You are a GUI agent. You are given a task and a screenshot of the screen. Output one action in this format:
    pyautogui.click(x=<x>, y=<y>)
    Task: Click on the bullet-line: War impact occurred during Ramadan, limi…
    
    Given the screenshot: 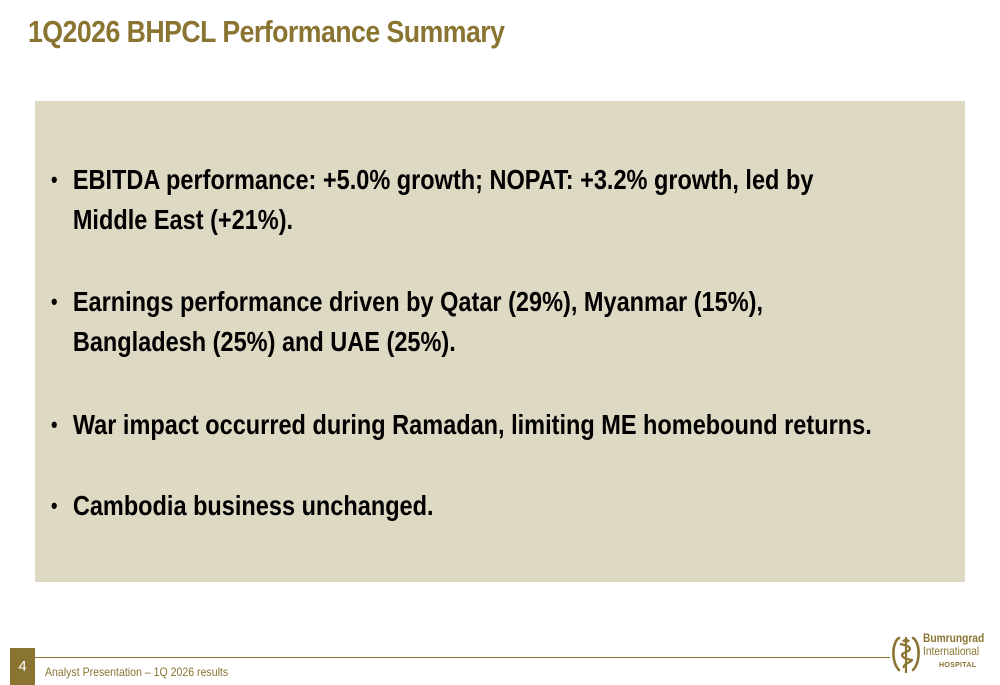 What is the action you would take?
    pyautogui.click(x=472, y=424)
    